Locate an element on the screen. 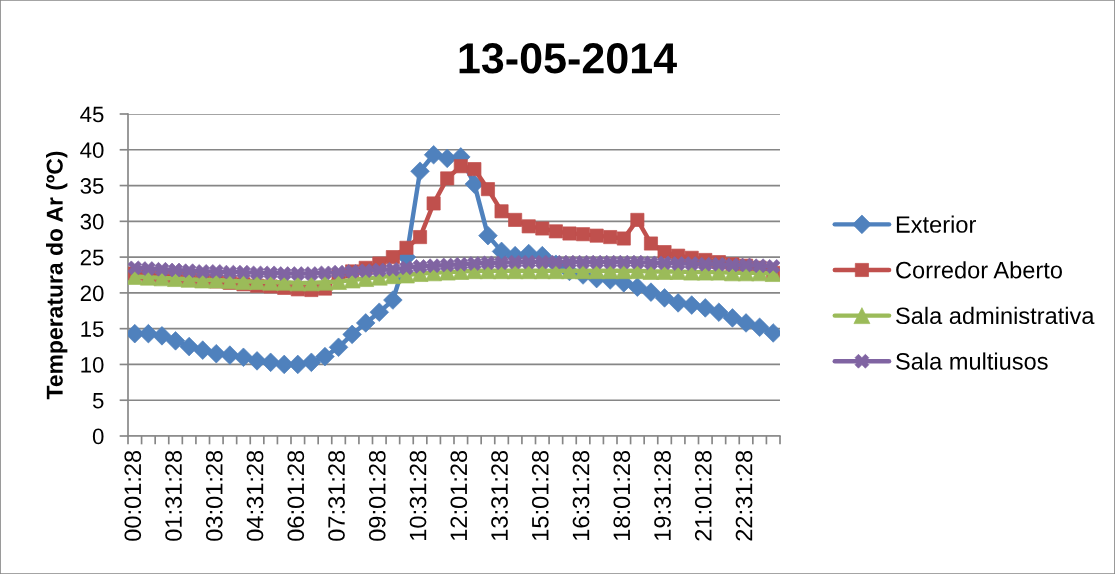  x-tick-label: 19:31:28 is located at coordinates (662, 495).